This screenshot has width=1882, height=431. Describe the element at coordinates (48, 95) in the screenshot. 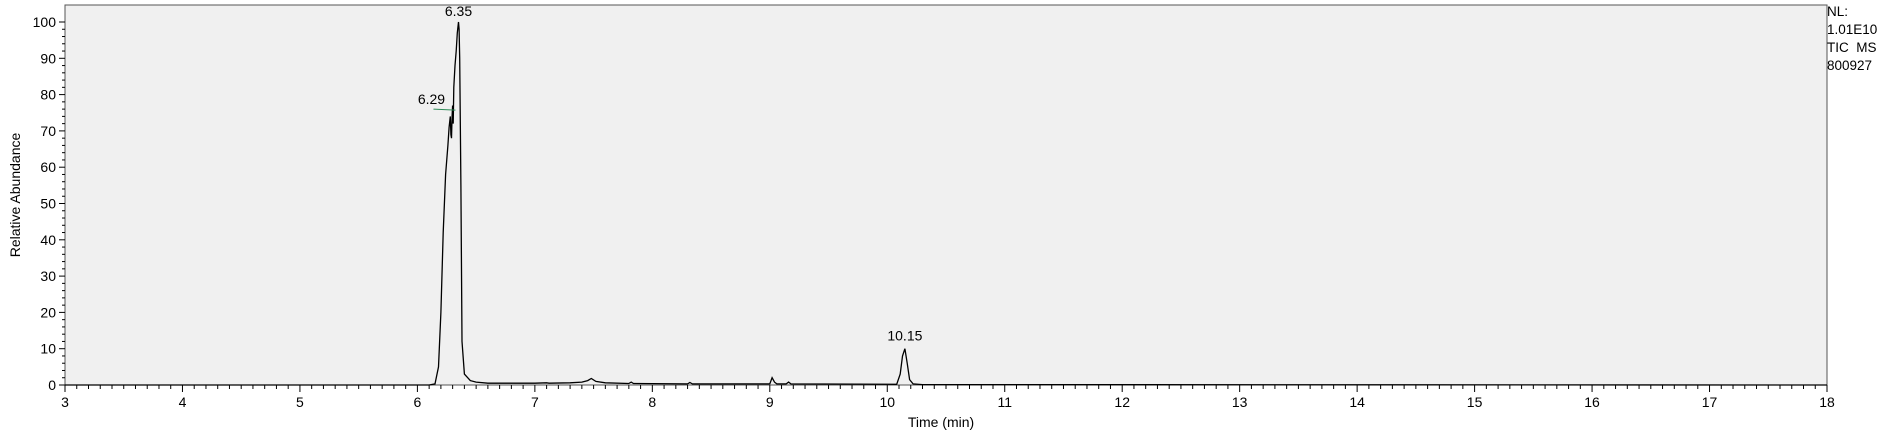

I see `y-tick-label: 80` at that location.